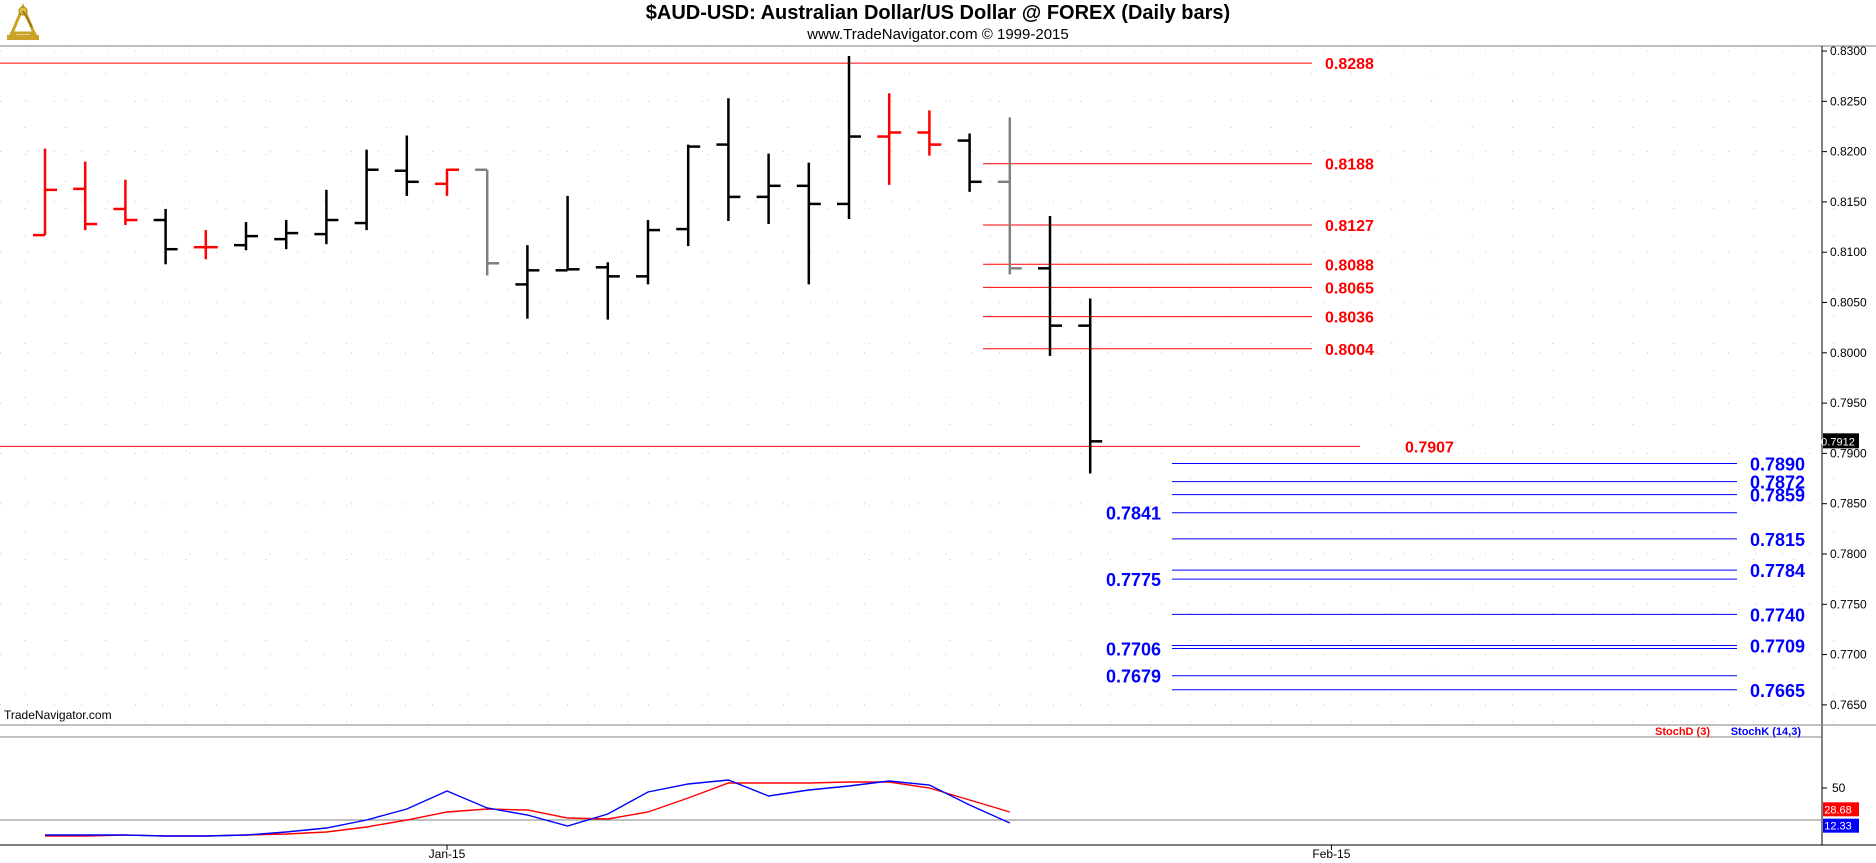 The image size is (1876, 863). What do you see at coordinates (1839, 788) in the screenshot?
I see `stoch-y-tick-label: 50` at bounding box center [1839, 788].